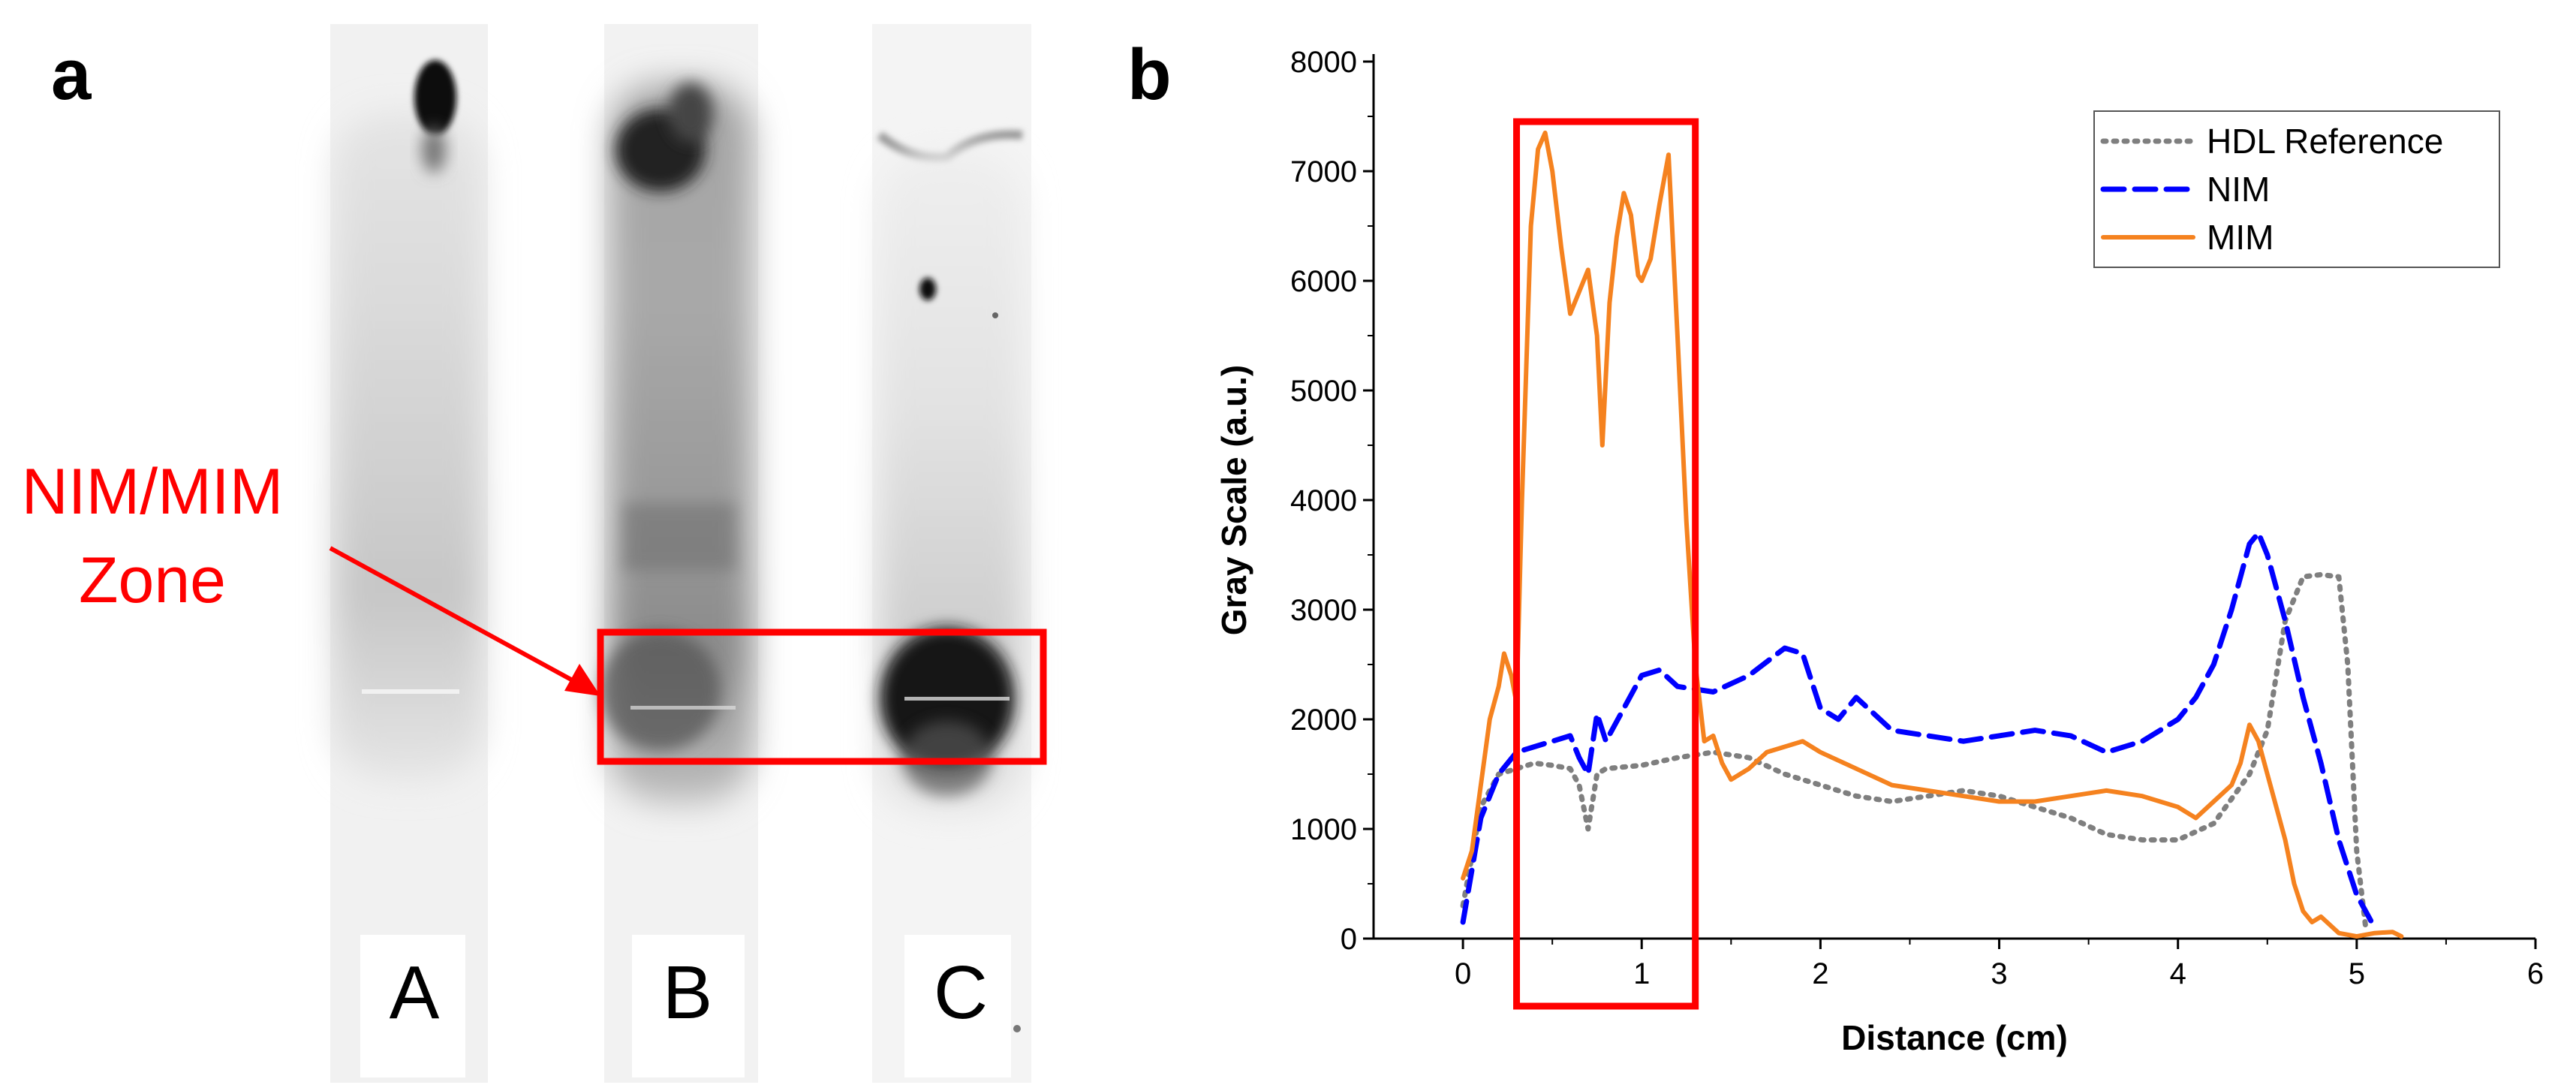  I want to click on x-tick-label: 4, so click(2178, 973).